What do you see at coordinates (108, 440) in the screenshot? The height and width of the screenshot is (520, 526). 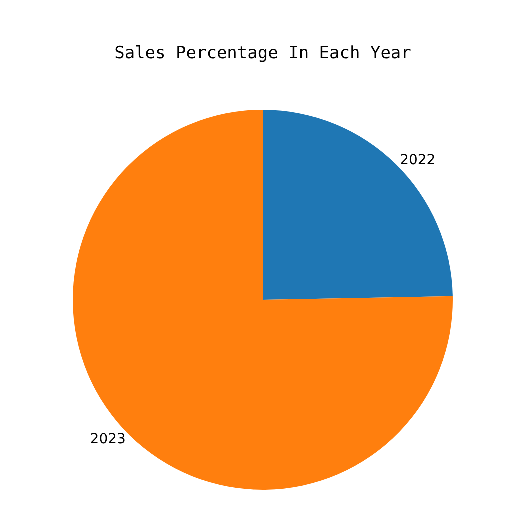 I see `slice-label: 2023` at bounding box center [108, 440].